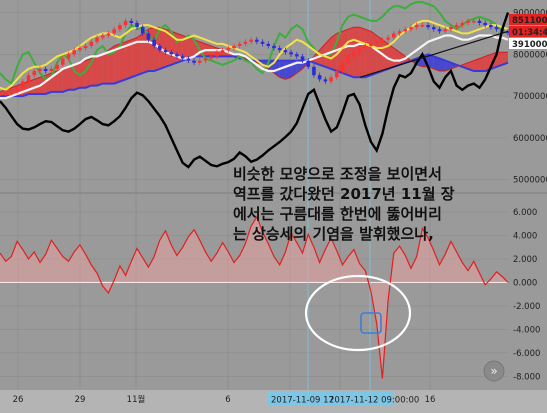  Describe the element at coordinates (525, 237) in the screenshot. I see `indicator-tick-label: 4.000` at that location.